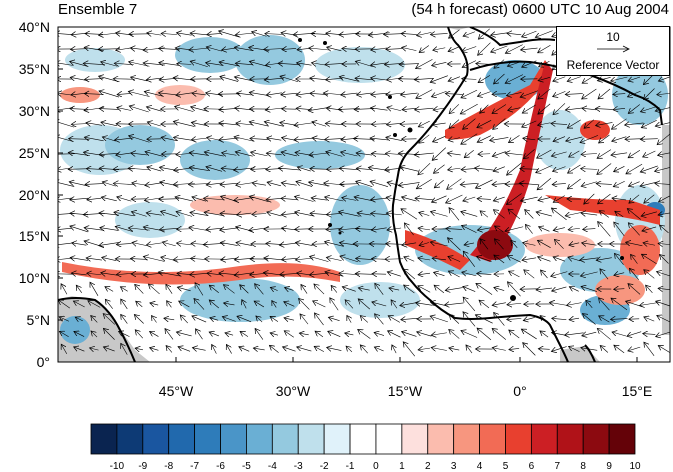 This screenshot has width=673, height=472. What do you see at coordinates (635, 466) in the screenshot?
I see `colorbar-tick-label: 10` at bounding box center [635, 466].